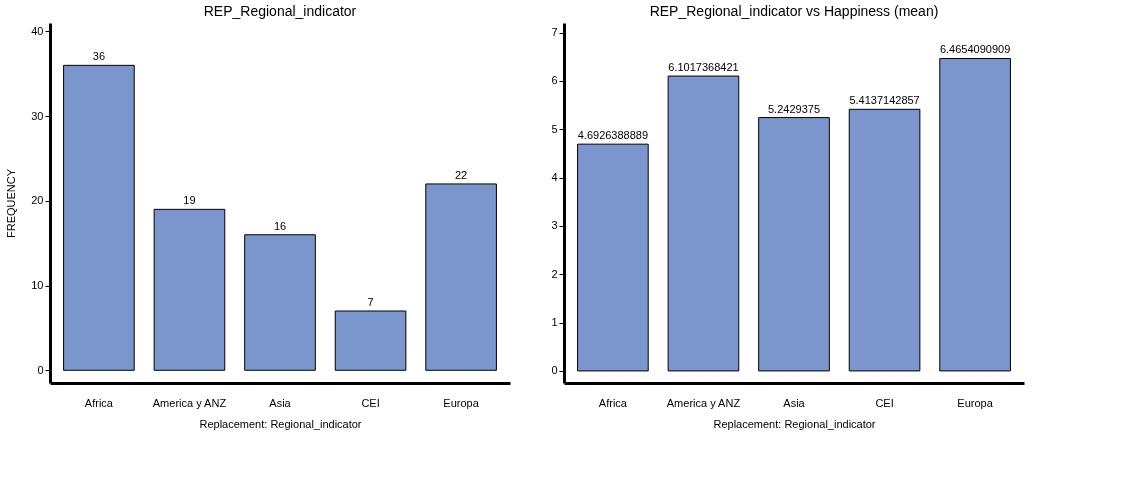  I want to click on data-label: 5.4137142857, so click(884, 100).